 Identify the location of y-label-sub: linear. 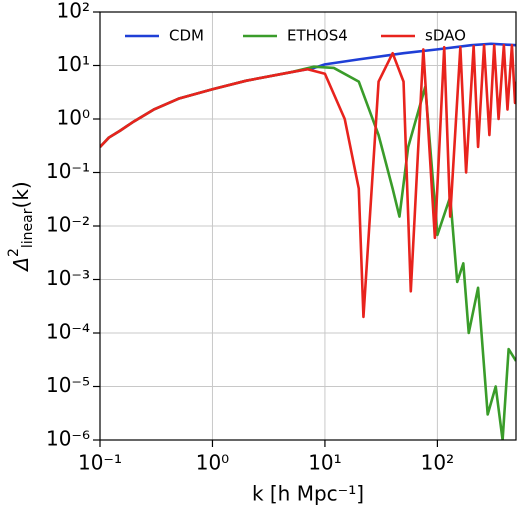
(28, 228).